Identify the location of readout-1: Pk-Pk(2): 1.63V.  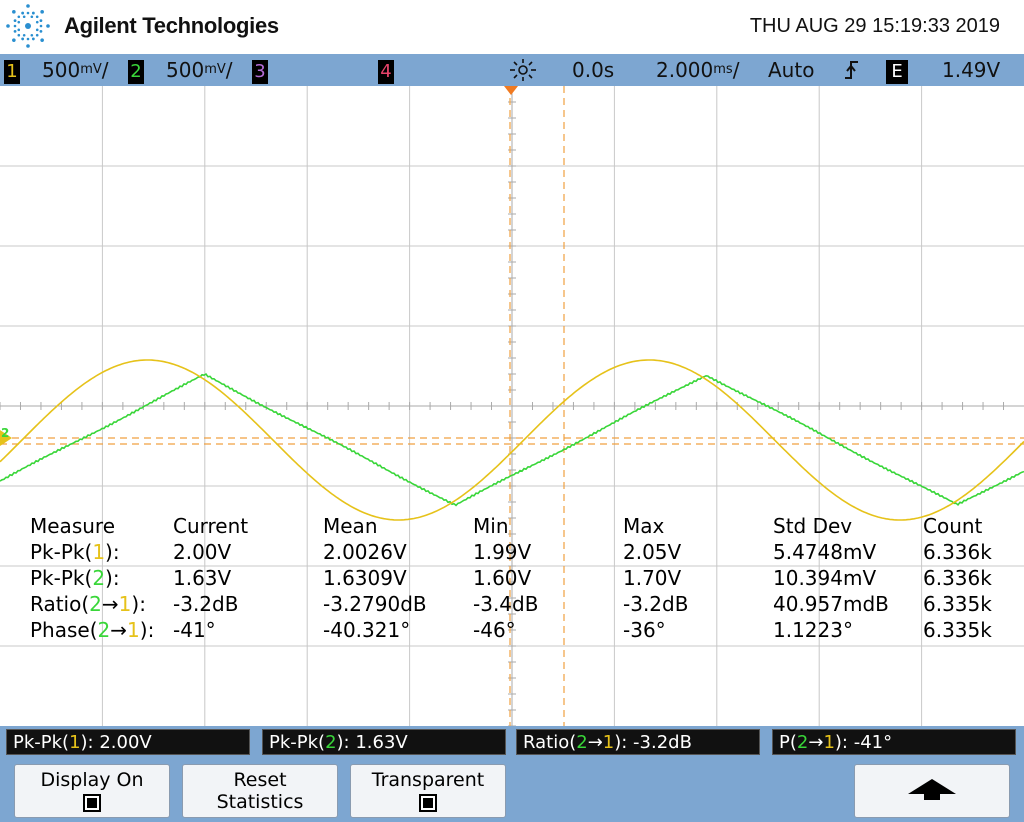
(384, 742).